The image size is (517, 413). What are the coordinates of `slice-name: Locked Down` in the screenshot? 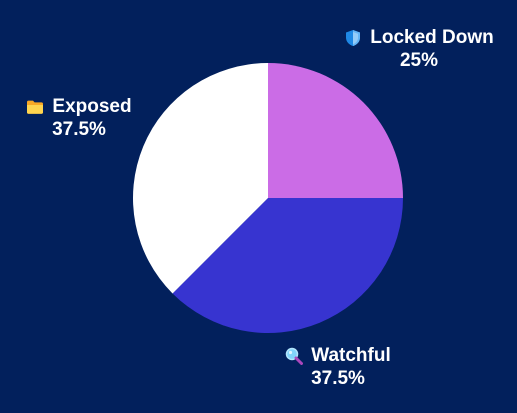 It's located at (432, 37).